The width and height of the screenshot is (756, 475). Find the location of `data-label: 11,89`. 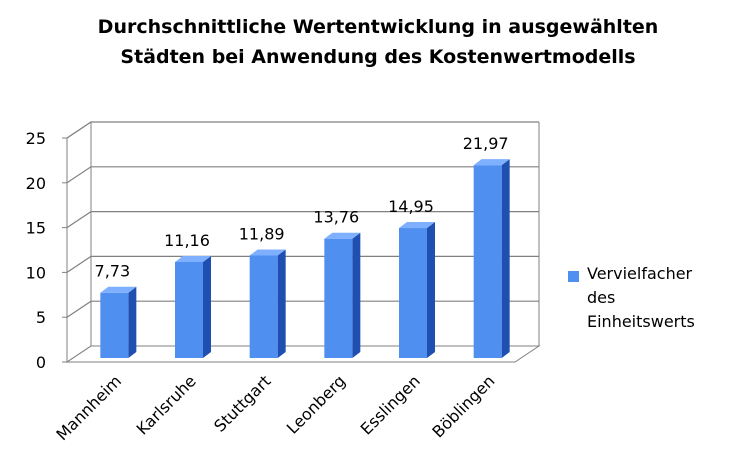

data-label: 11,89 is located at coordinates (262, 233).